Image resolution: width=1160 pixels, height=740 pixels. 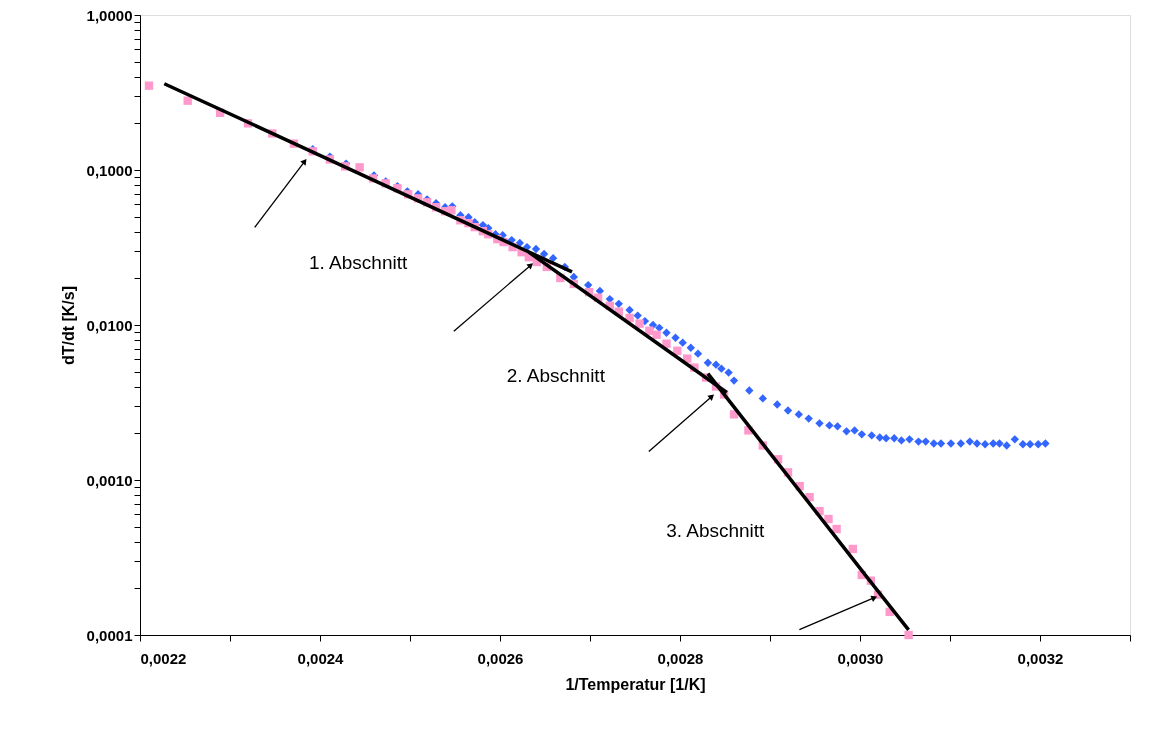 I want to click on y-tick-label: 0,0010, so click(x=109, y=480).